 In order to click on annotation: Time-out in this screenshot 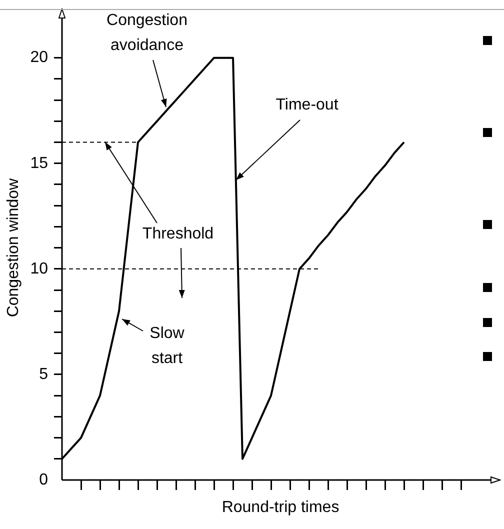, I will do `click(307, 105)`.